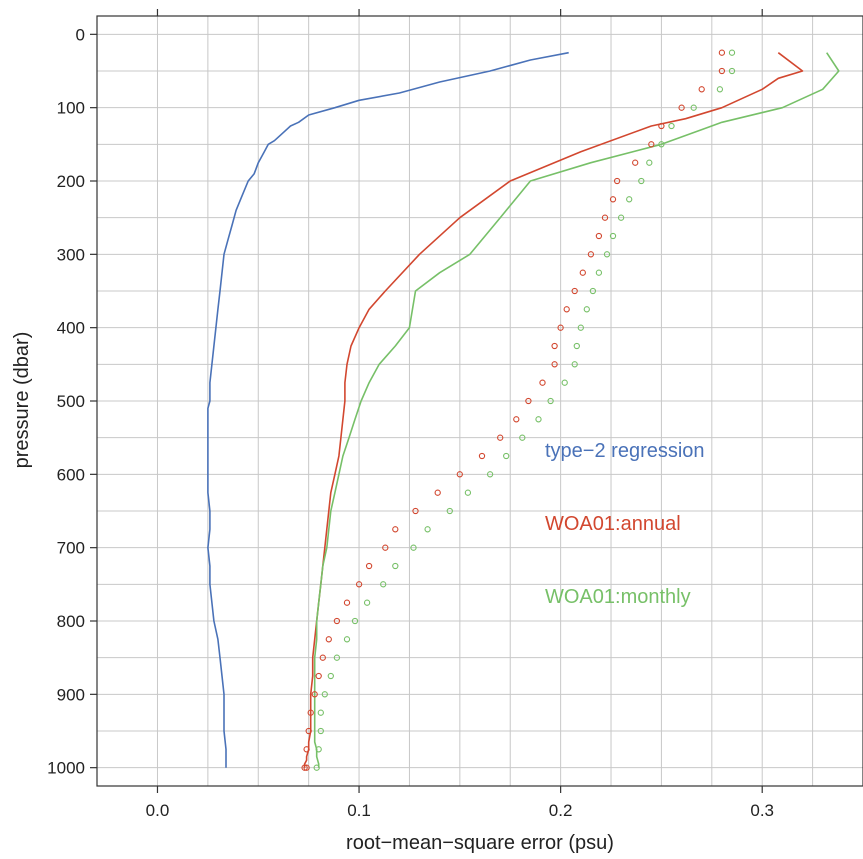 The height and width of the screenshot is (859, 863). What do you see at coordinates (625, 451) in the screenshot?
I see `annotation-type2-regression: type−2 regression` at bounding box center [625, 451].